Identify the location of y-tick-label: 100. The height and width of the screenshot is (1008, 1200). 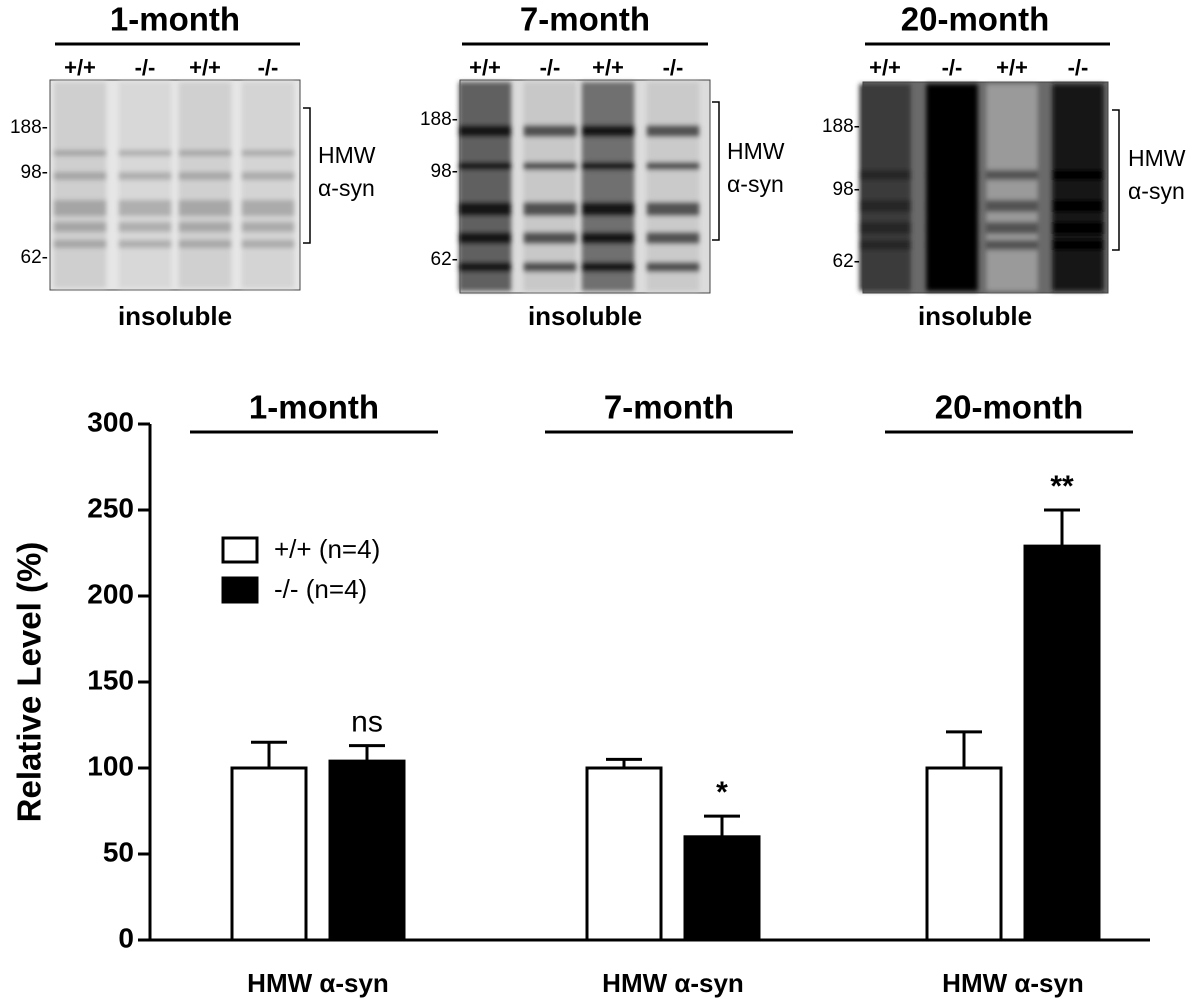
(110, 765).